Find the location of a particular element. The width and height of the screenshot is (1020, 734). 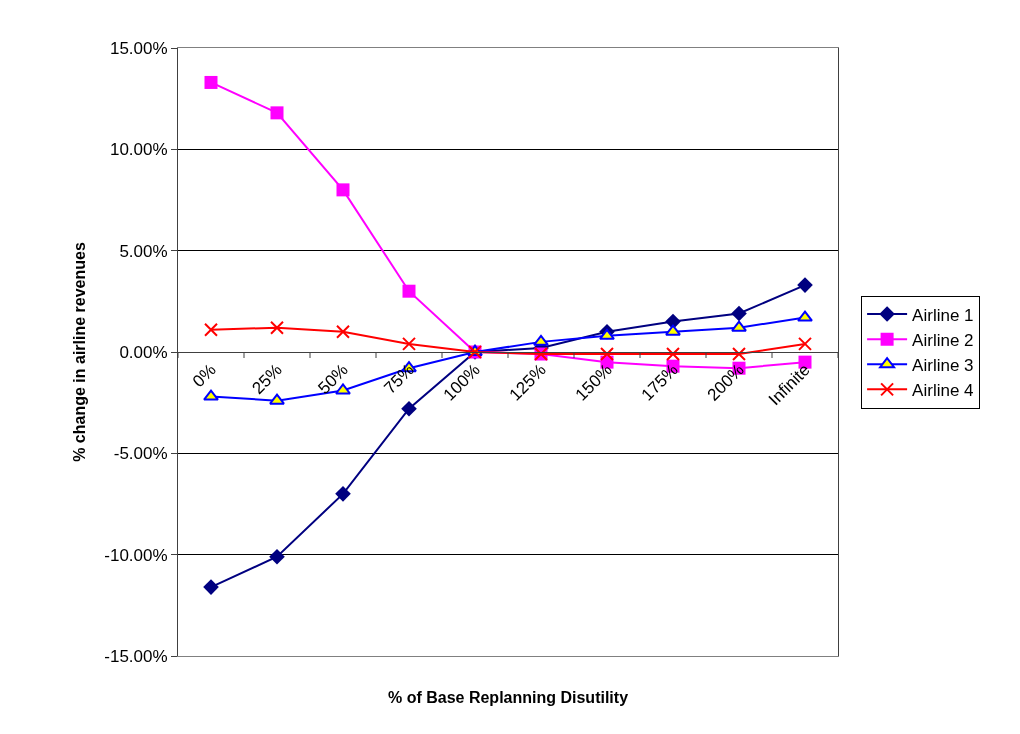

y-tick-label: 5.00% is located at coordinates (143, 251).